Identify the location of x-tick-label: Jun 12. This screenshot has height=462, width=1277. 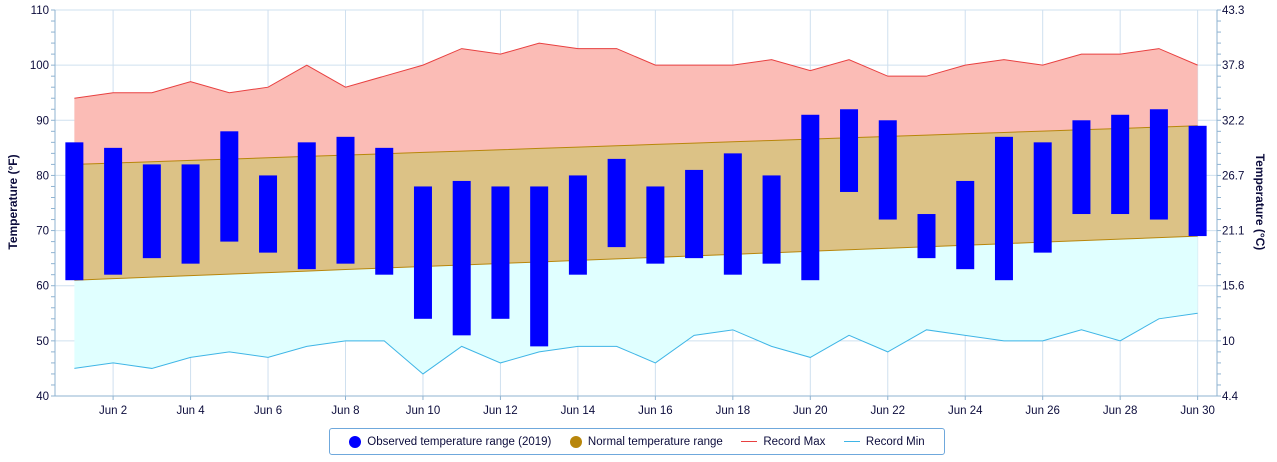
(500, 411).